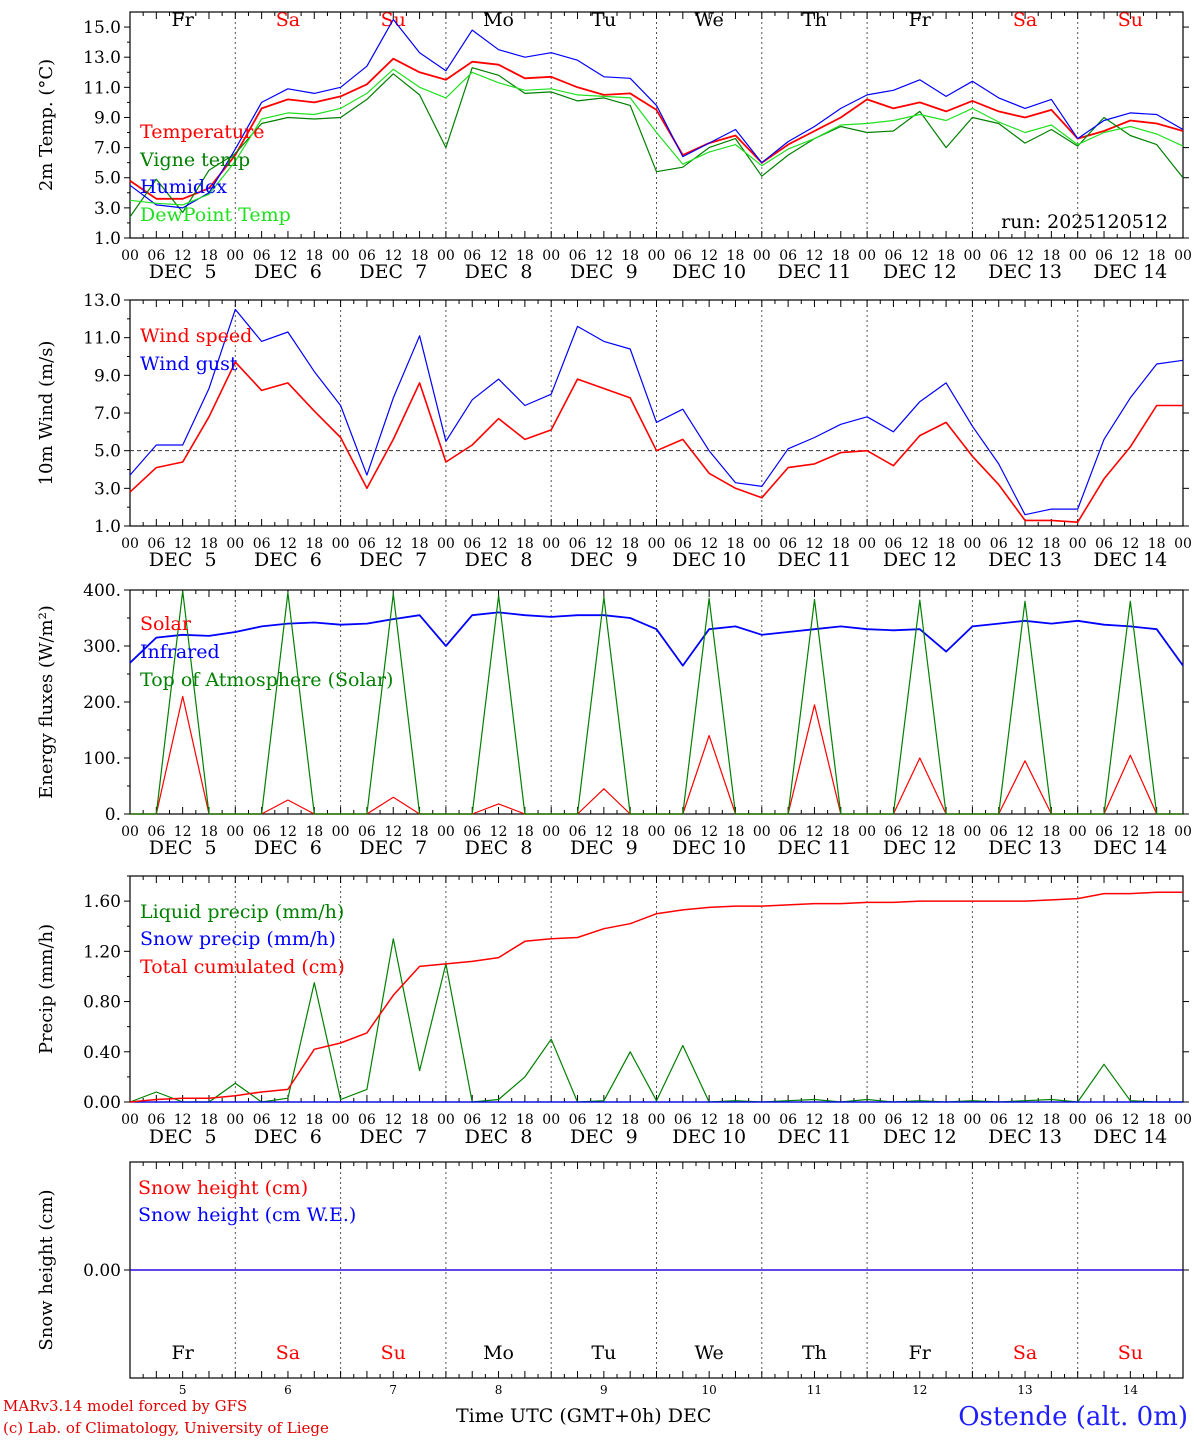 Image resolution: width=1194 pixels, height=1440 pixels. What do you see at coordinates (223, 1188) in the screenshot?
I see `legend-entry: Snow height (cm)` at bounding box center [223, 1188].